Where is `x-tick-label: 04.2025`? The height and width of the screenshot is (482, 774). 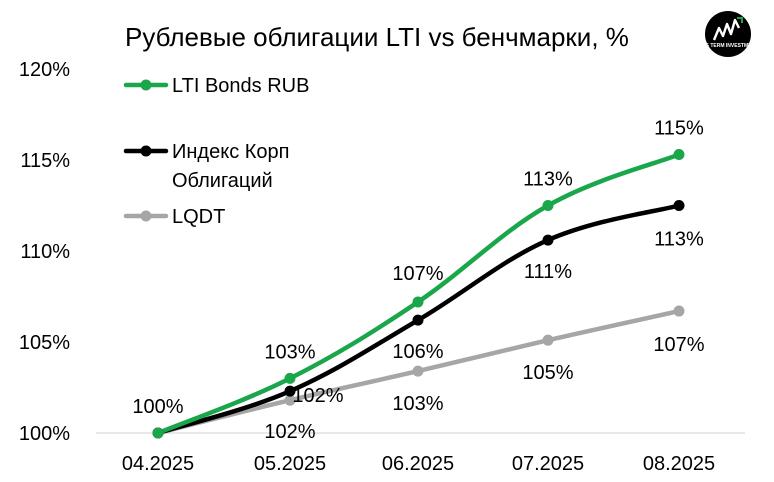
x-tick-label: 04.2025 is located at coordinates (158, 464).